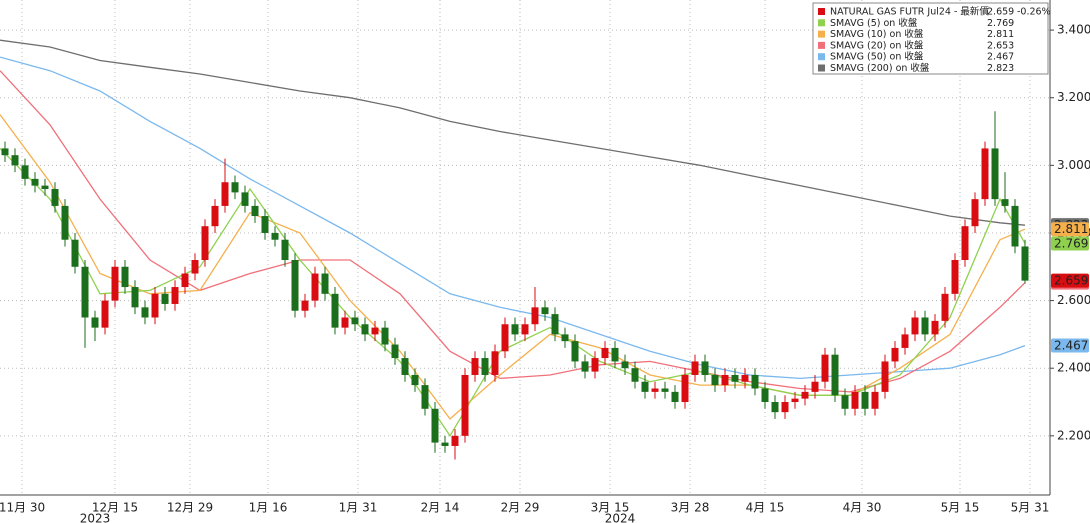 This screenshot has height=523, width=1090. What do you see at coordinates (358, 508) in the screenshot?
I see `x-tick-label: 1月 31` at bounding box center [358, 508].